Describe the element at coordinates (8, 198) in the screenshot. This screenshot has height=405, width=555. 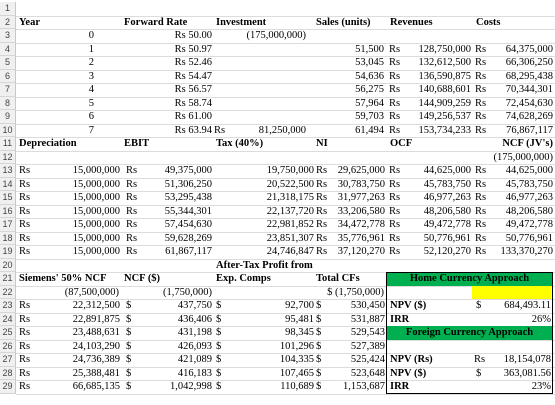
I see `row-header: 15` at that location.